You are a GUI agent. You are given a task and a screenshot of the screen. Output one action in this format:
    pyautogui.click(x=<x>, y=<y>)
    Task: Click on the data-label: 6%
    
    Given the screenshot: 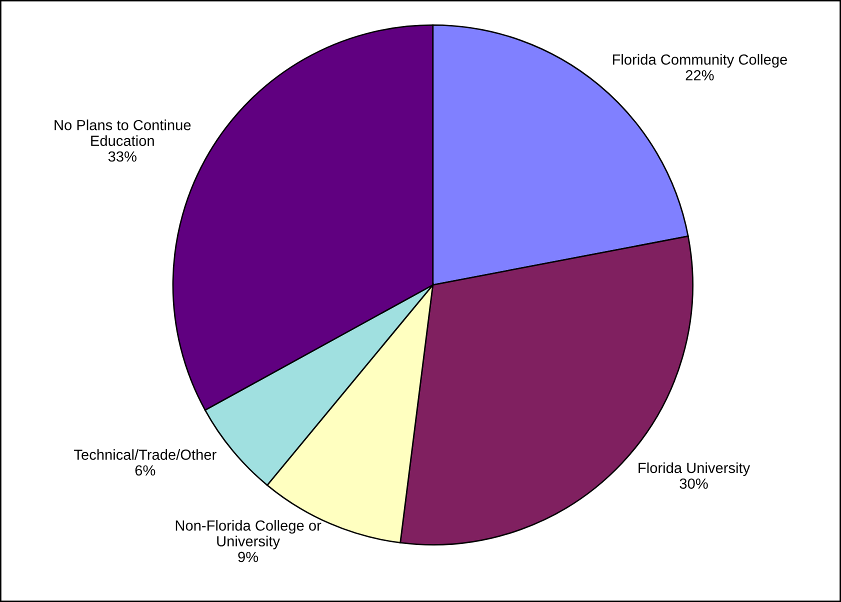 What is the action you would take?
    pyautogui.click(x=145, y=470)
    